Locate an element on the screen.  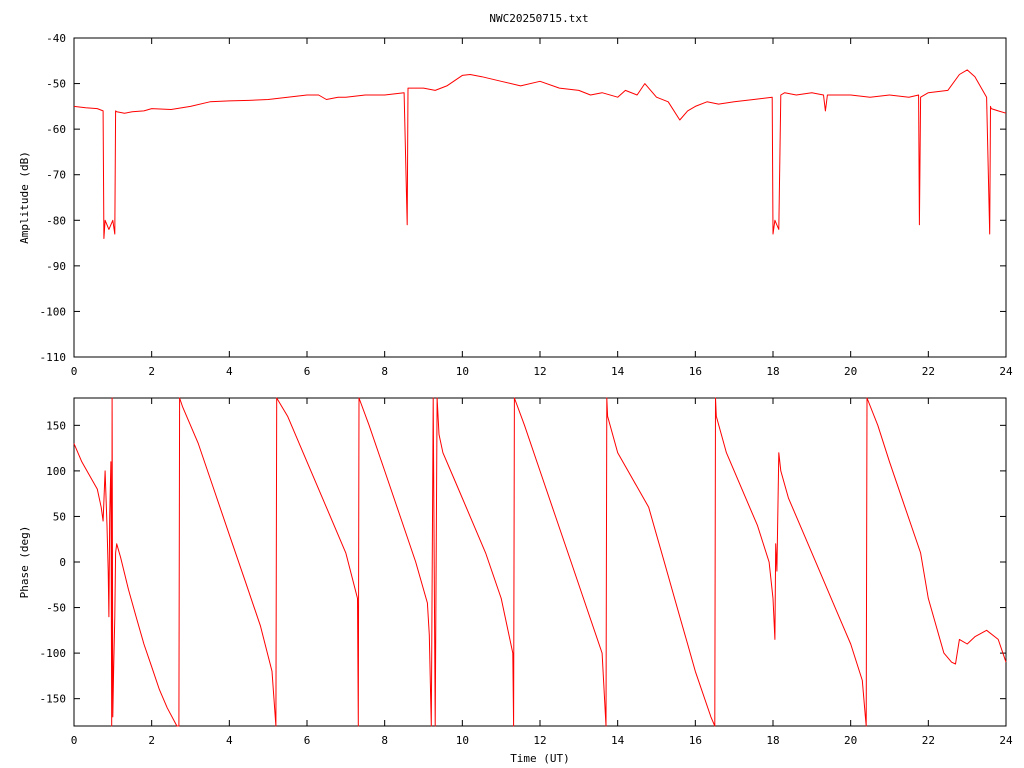
amplitude-x-tick-label: 14 is located at coordinates (618, 371).